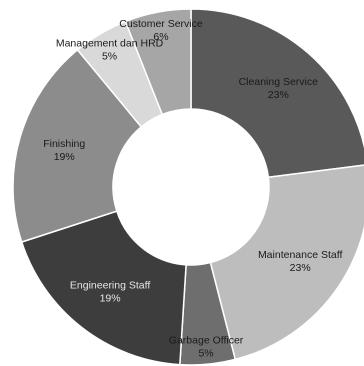 Image resolution: width=364 pixels, height=366 pixels. I want to click on slice-label: Engineering Staff 19%, so click(110, 291).